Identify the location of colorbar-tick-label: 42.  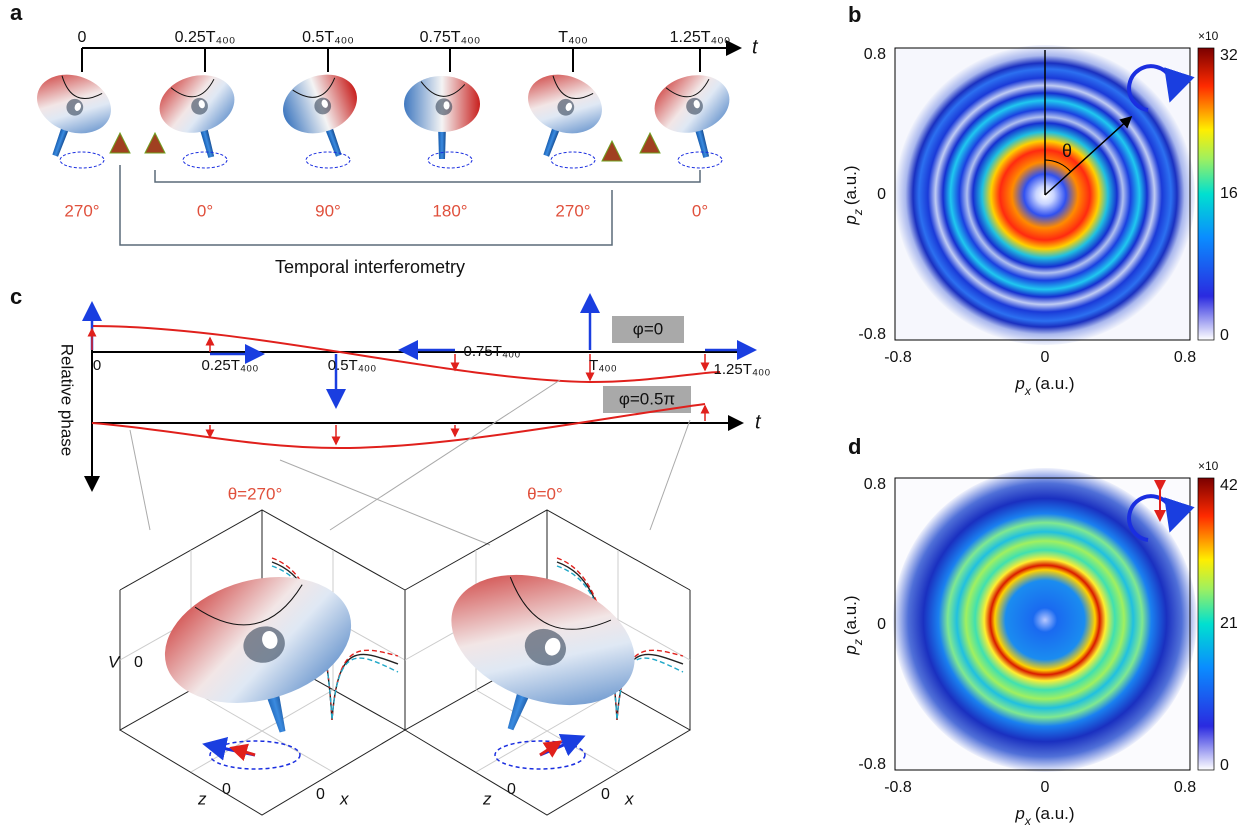
(1229, 485).